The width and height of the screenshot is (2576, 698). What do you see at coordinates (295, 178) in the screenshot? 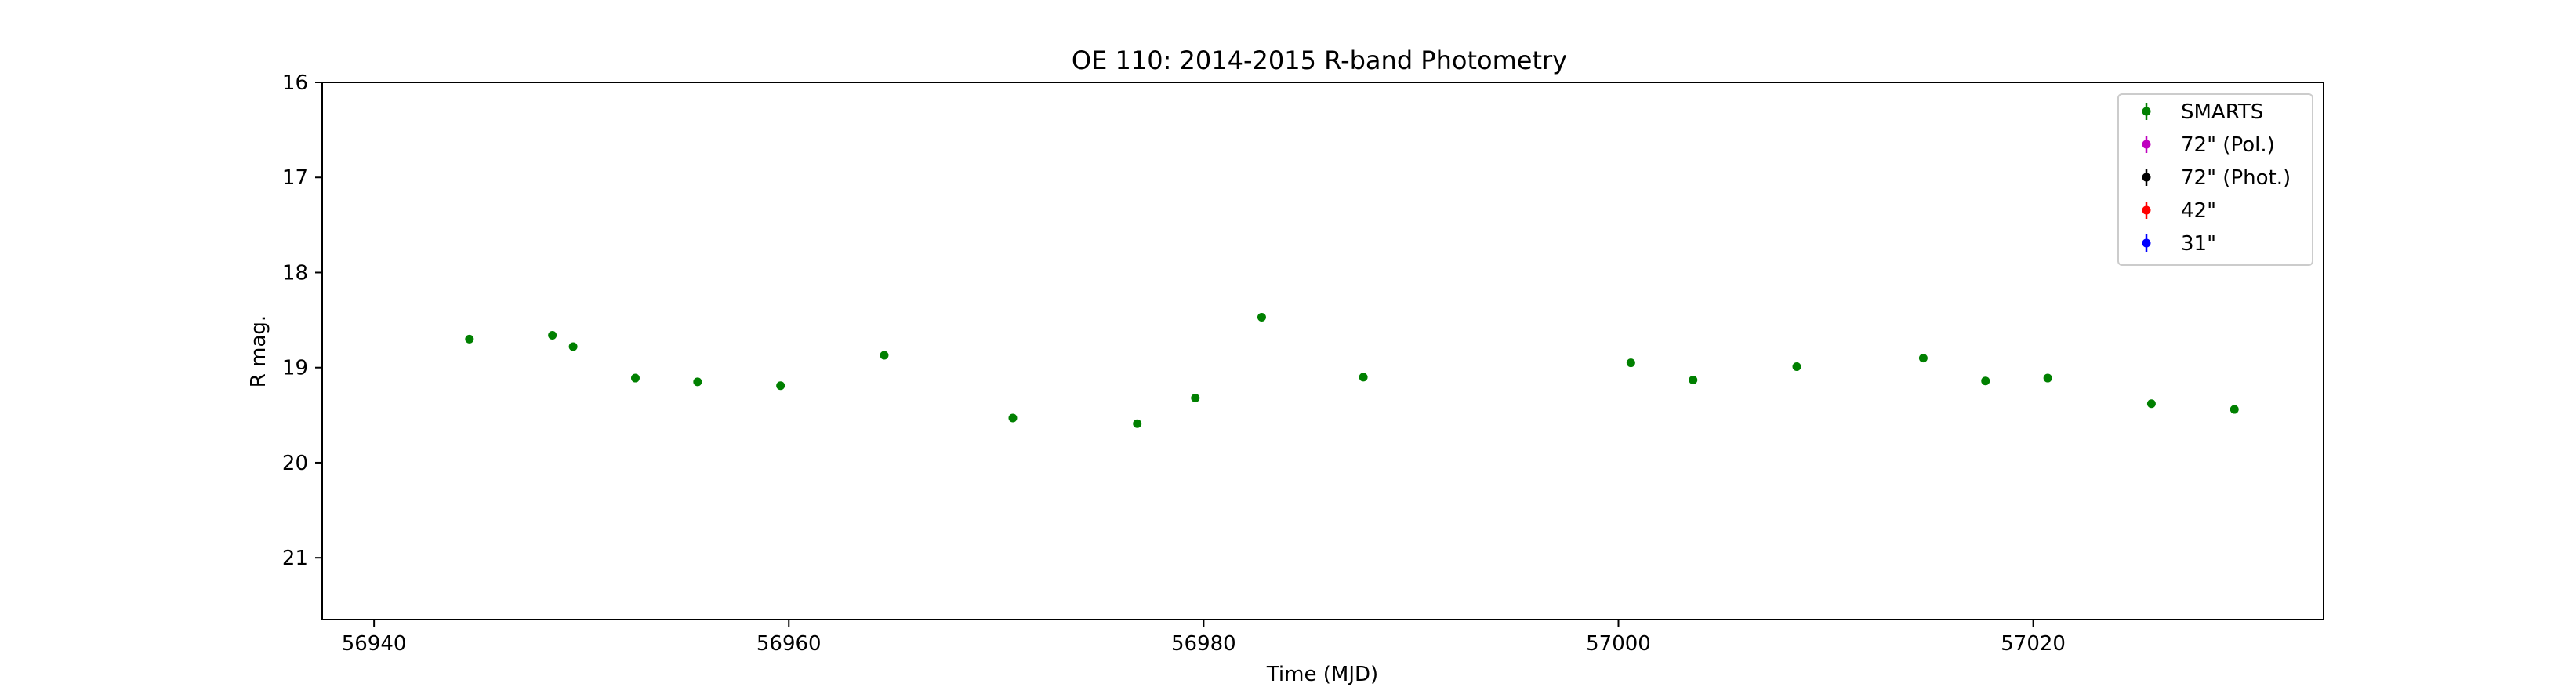
I see `y-tick-label: 17` at bounding box center [295, 178].